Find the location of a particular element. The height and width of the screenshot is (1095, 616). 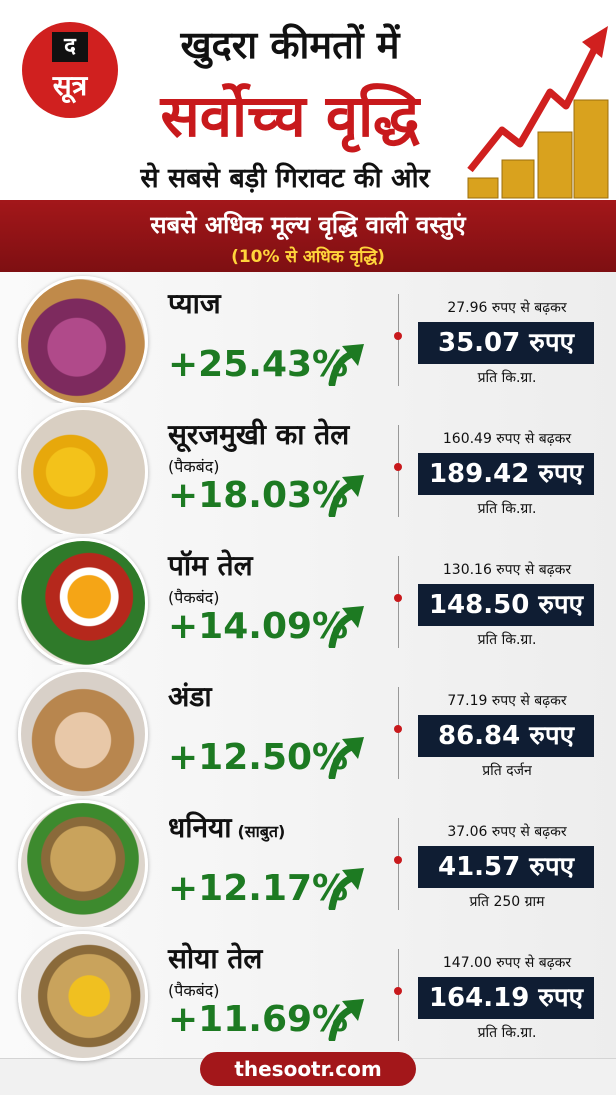

price-from: 37.06 रुपए से बढ़कर is located at coordinates (507, 832).